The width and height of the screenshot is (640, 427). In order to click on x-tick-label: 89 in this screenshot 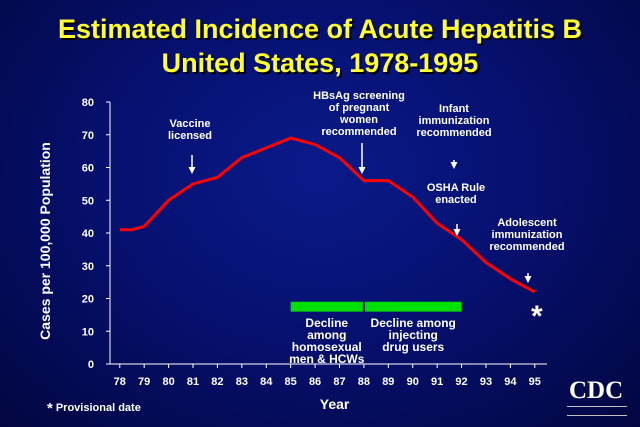, I will do `click(388, 382)`.